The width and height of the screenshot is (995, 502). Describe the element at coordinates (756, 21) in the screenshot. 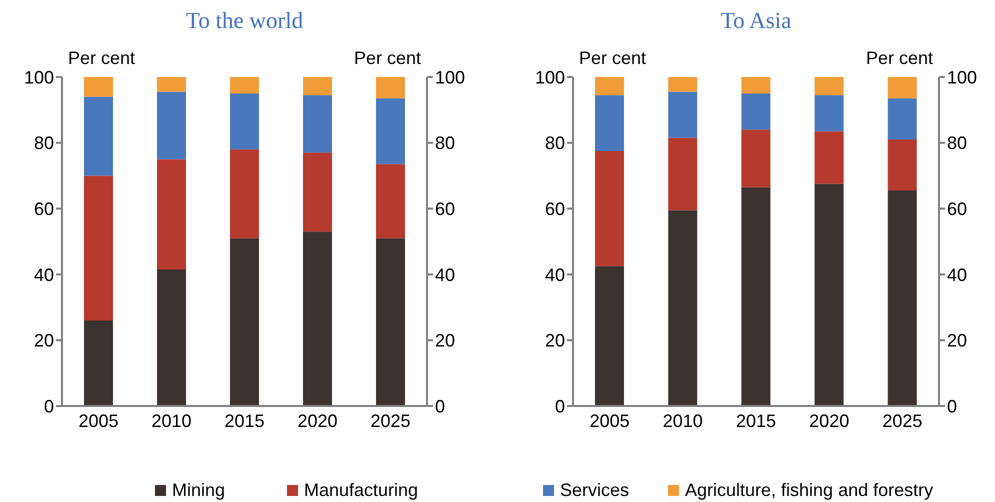

I see `chart-title: To Asia` at that location.